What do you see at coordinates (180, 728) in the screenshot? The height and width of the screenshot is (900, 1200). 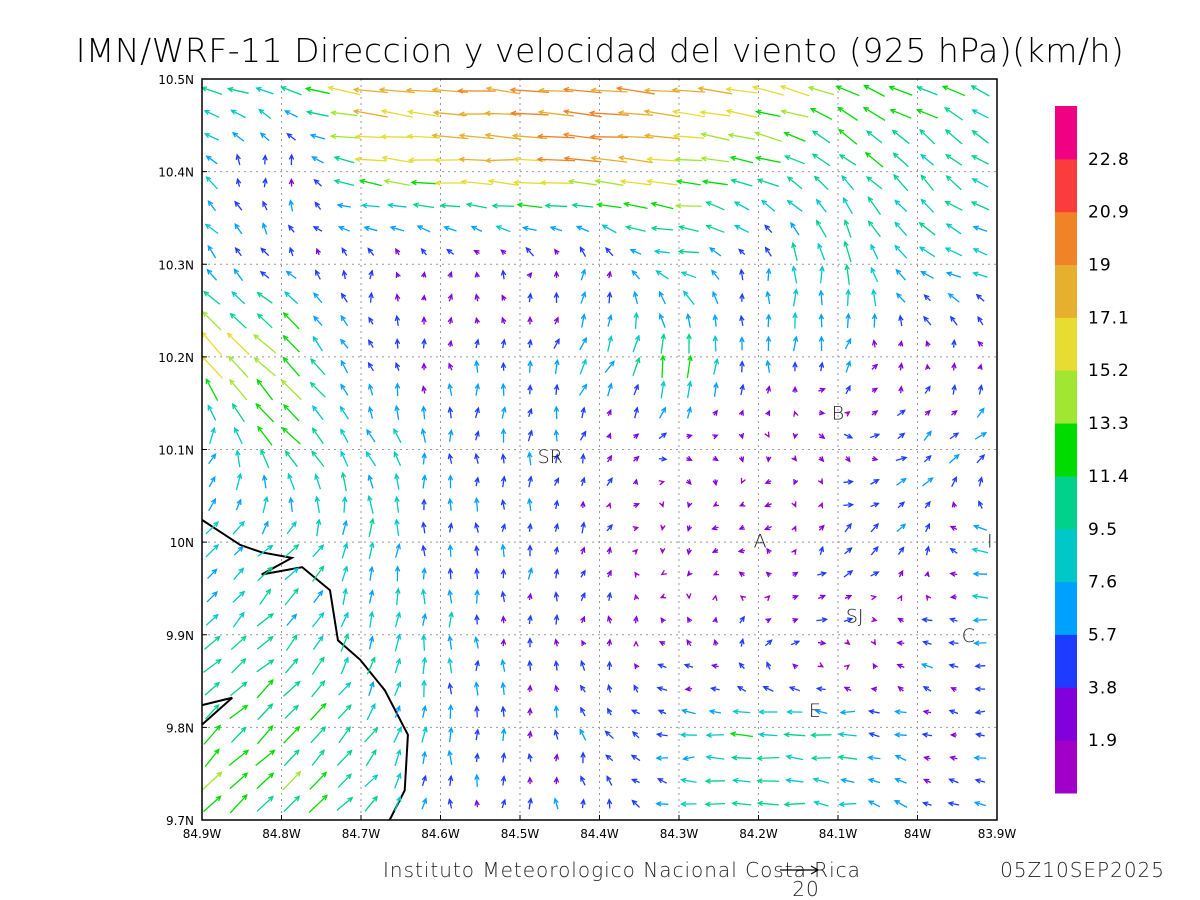 I see `lat-tick-label: 9.8N` at bounding box center [180, 728].